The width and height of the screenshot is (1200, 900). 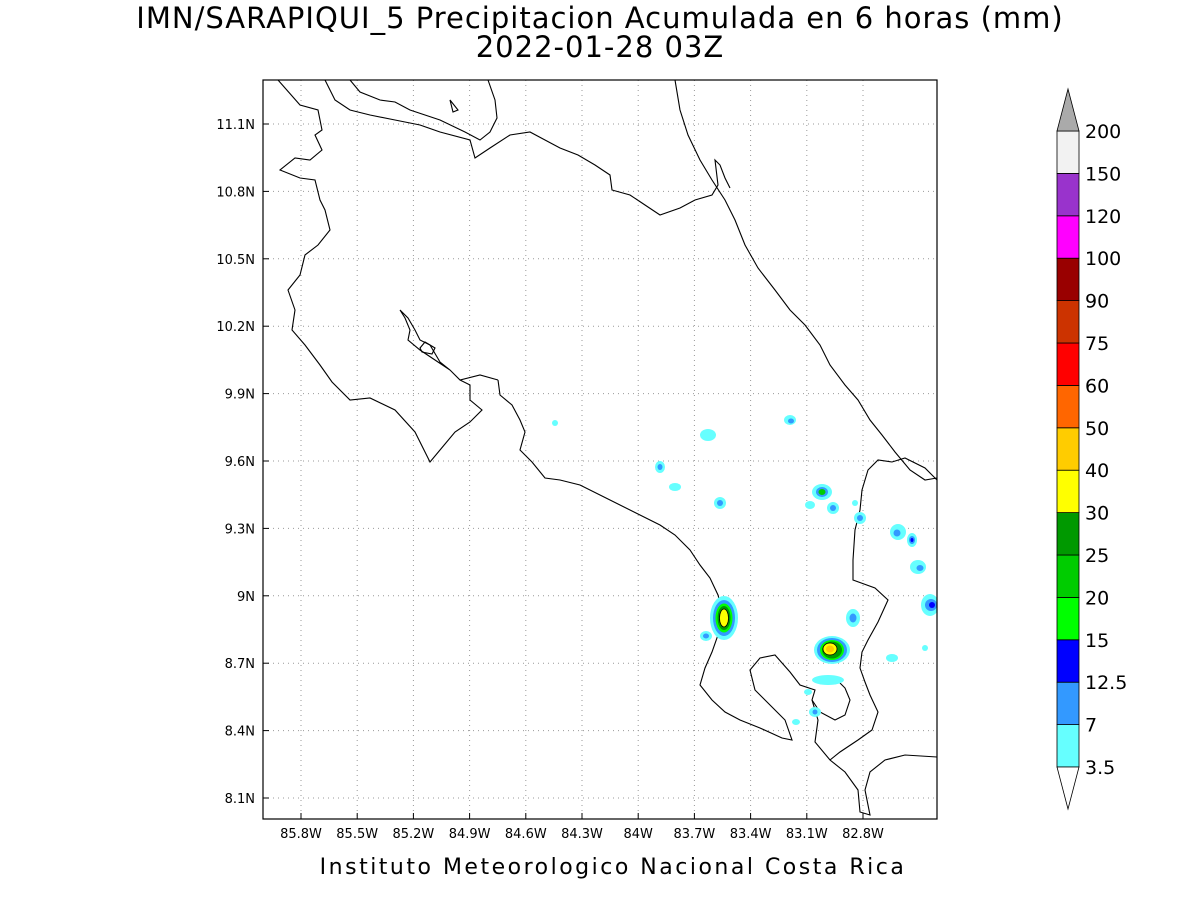 I want to click on precip-cell-osa-north, so click(x=724, y=618).